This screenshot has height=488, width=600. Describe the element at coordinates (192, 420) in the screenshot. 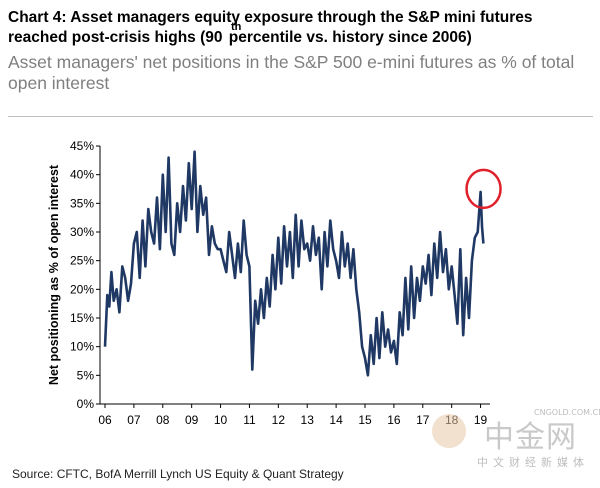

I see `x-tick-label: 09` at that location.